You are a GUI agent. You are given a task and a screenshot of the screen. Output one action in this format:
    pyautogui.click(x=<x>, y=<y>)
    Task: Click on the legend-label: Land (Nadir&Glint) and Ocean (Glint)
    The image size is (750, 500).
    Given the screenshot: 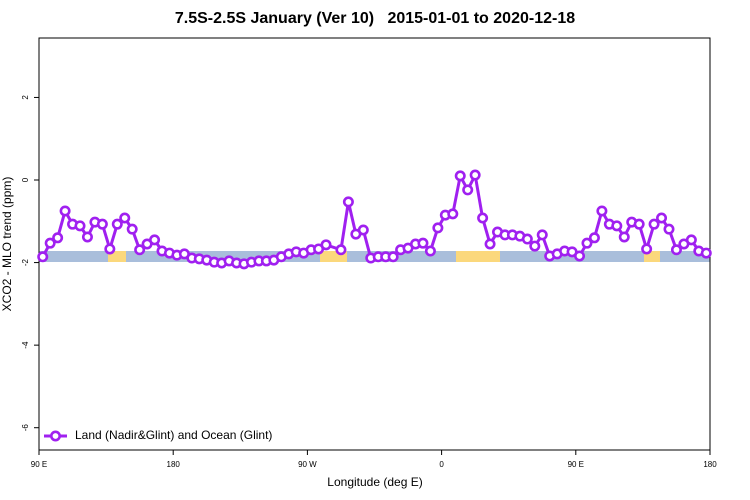 What is the action you would take?
    pyautogui.click(x=173, y=435)
    